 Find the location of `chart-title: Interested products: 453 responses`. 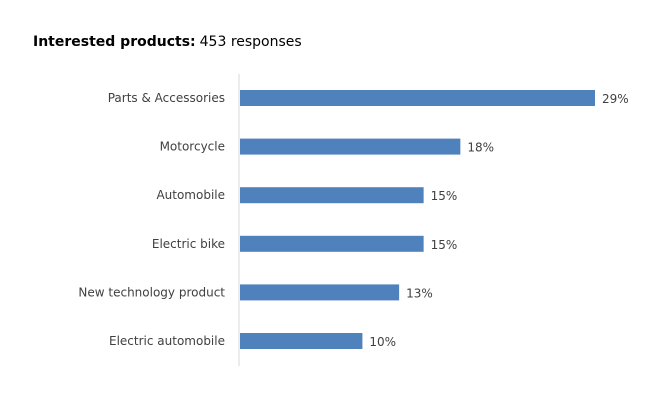

chart-title: Interested products: 453 responses is located at coordinates (167, 42).